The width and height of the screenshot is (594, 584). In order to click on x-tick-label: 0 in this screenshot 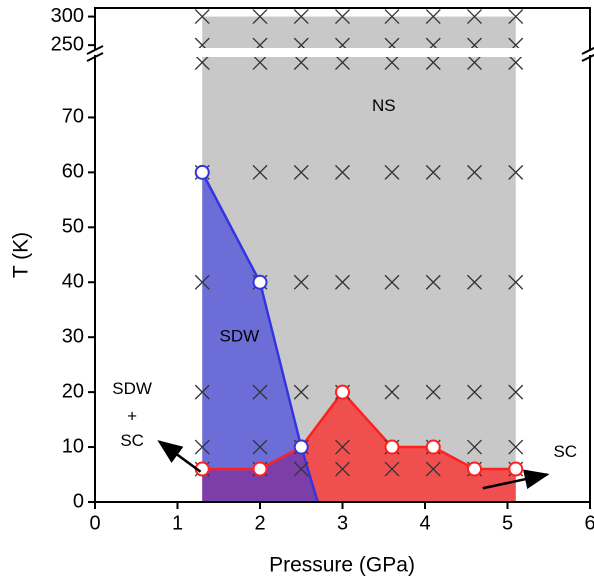, I will do `click(94, 523)`.